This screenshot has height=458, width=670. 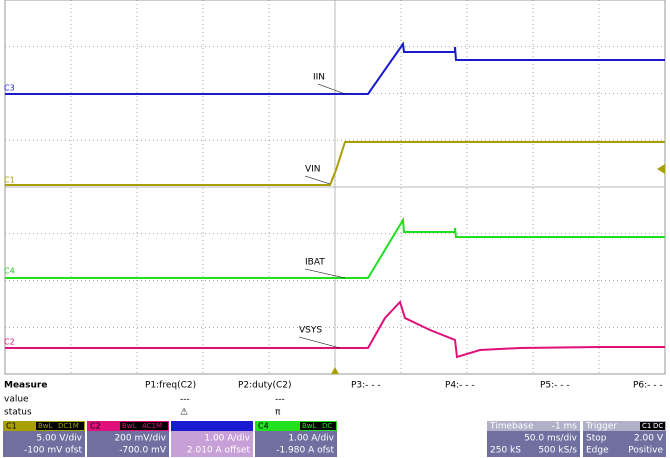 What do you see at coordinates (95, 426) in the screenshot?
I see `channel-name: C2` at bounding box center [95, 426].